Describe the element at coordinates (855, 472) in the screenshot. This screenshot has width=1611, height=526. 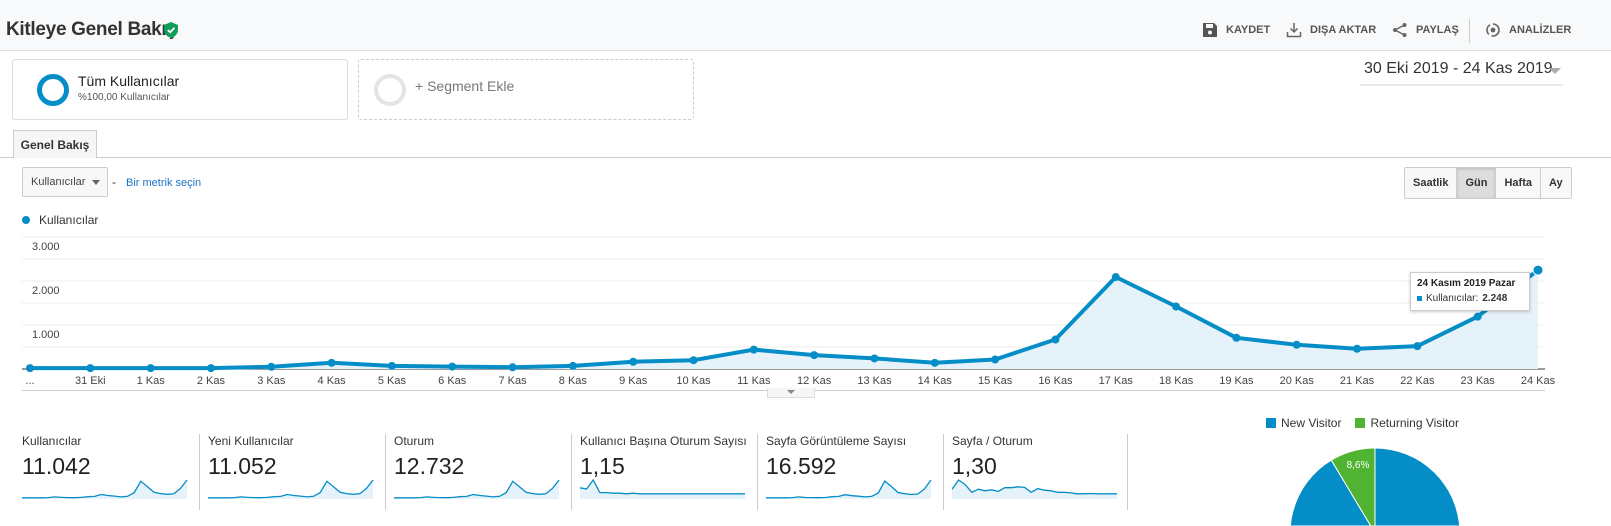
I see `metric-card: Sayfa Görüntüleme Sayısı 16.592` at that location.